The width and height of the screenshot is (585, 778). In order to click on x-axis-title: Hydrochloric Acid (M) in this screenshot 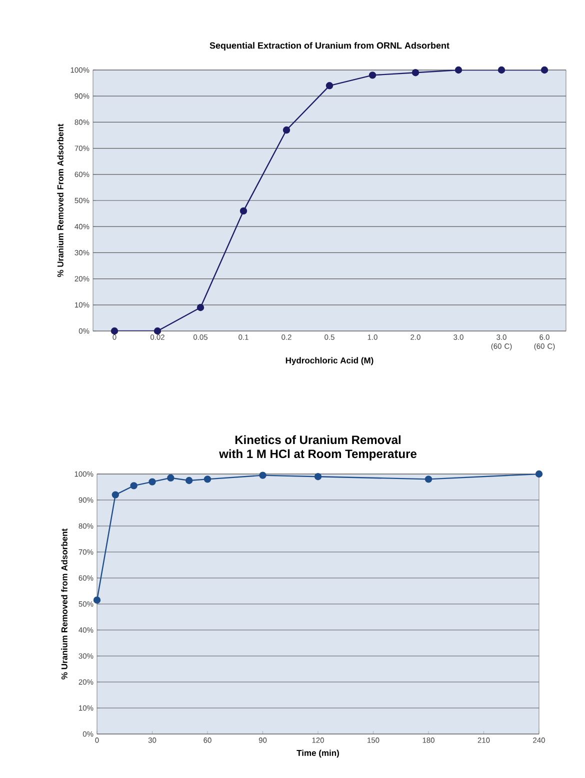, I will do `click(330, 361)`.